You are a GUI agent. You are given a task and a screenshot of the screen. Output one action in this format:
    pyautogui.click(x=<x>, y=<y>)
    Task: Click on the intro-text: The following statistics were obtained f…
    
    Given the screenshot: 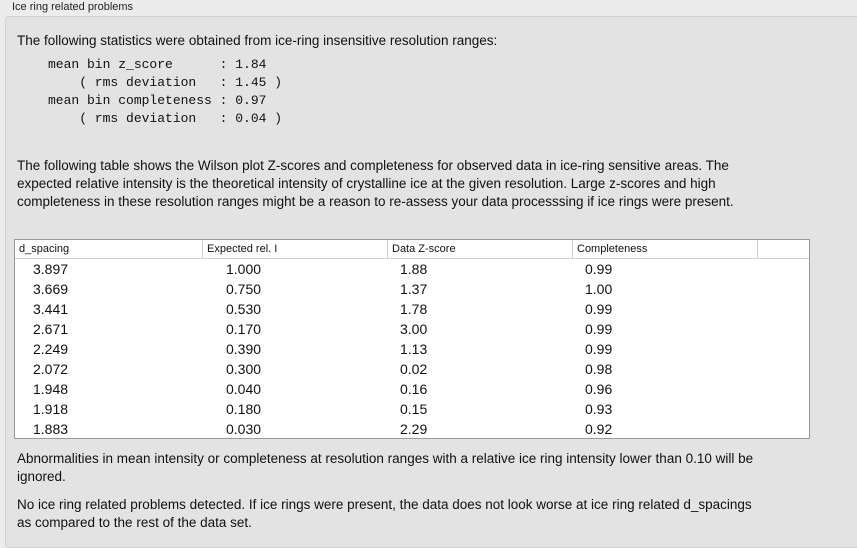 What is the action you would take?
    pyautogui.click(x=257, y=40)
    